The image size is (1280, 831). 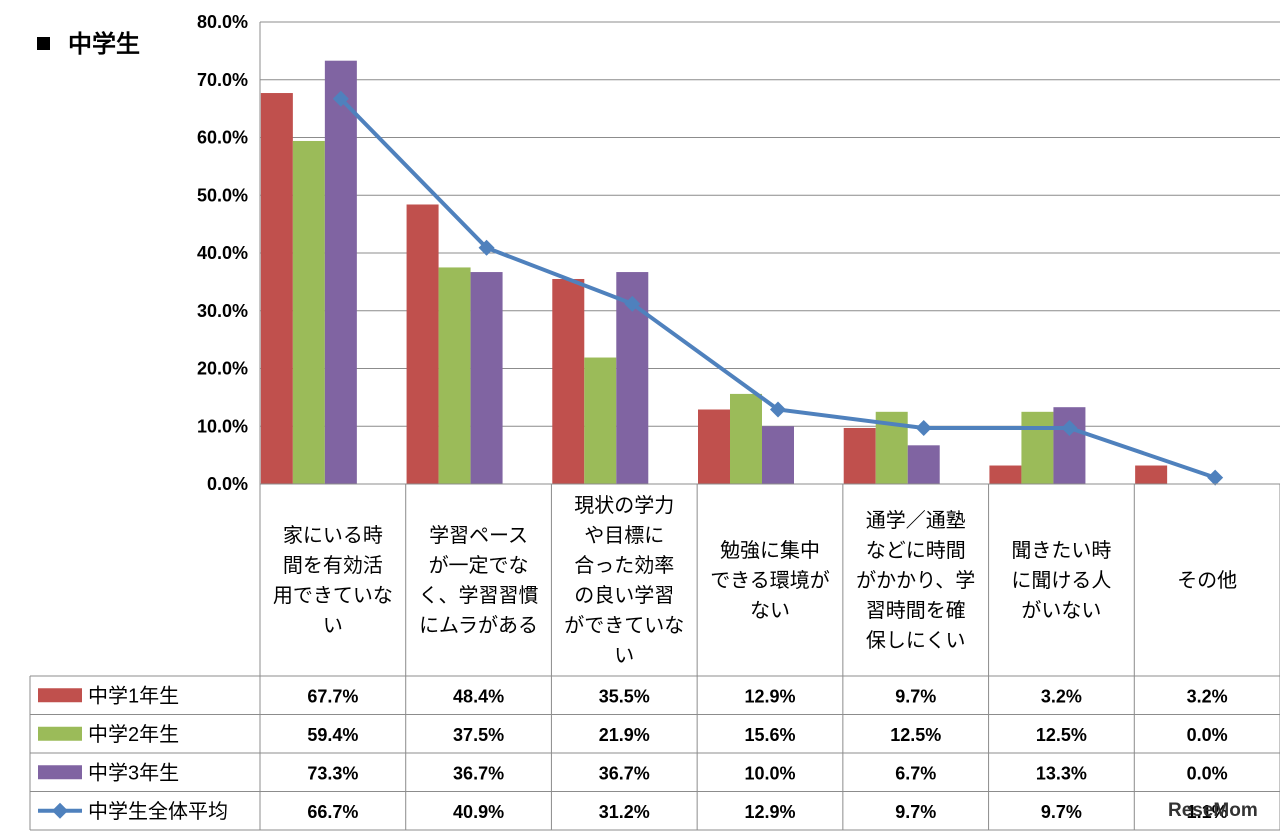 I want to click on category-label-7: その他, so click(x=1207, y=580).